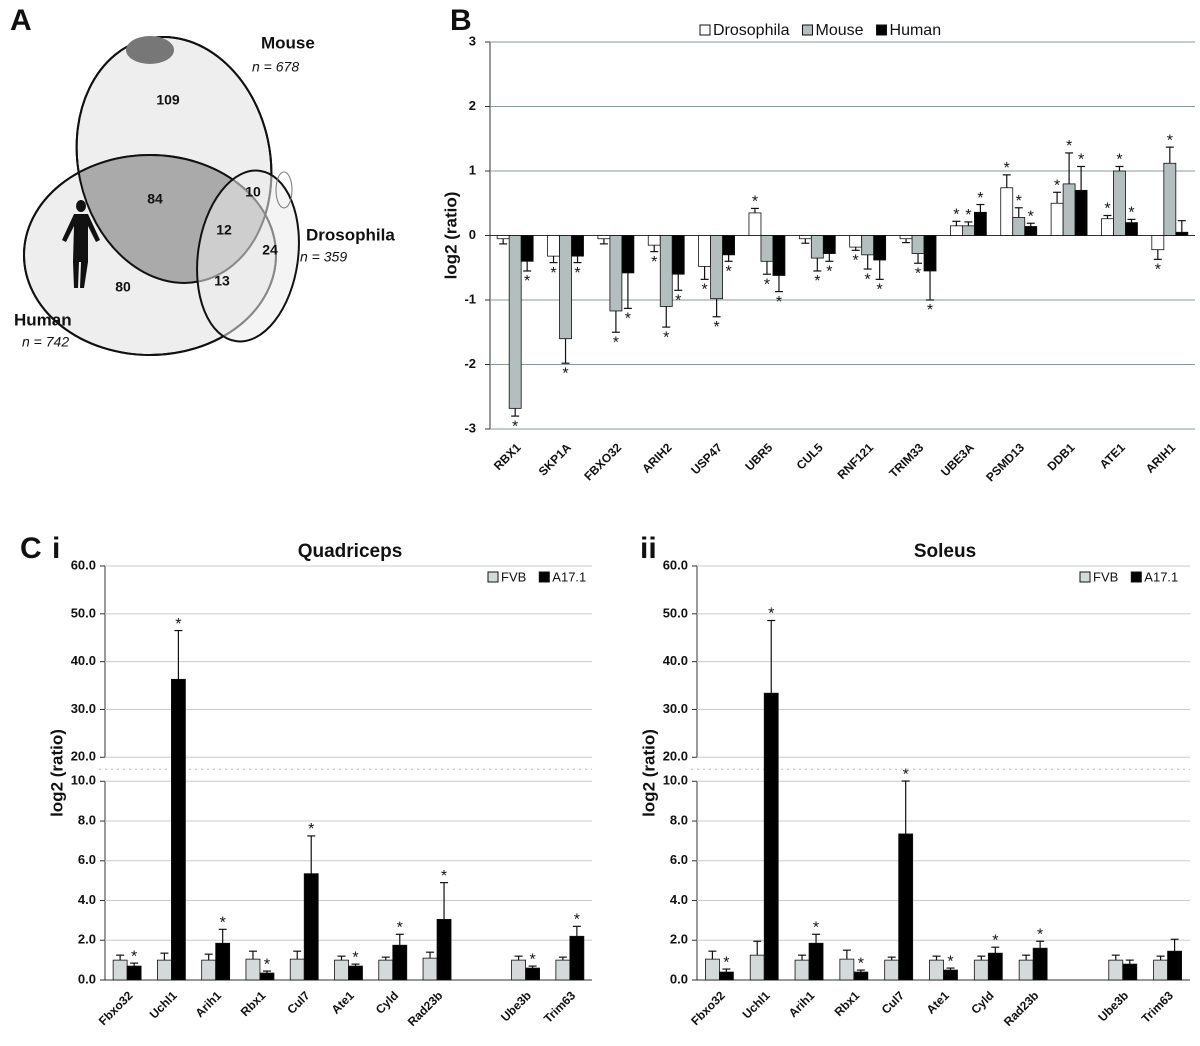  Describe the element at coordinates (248, 256) in the screenshot. I see `set-drosophila` at that location.